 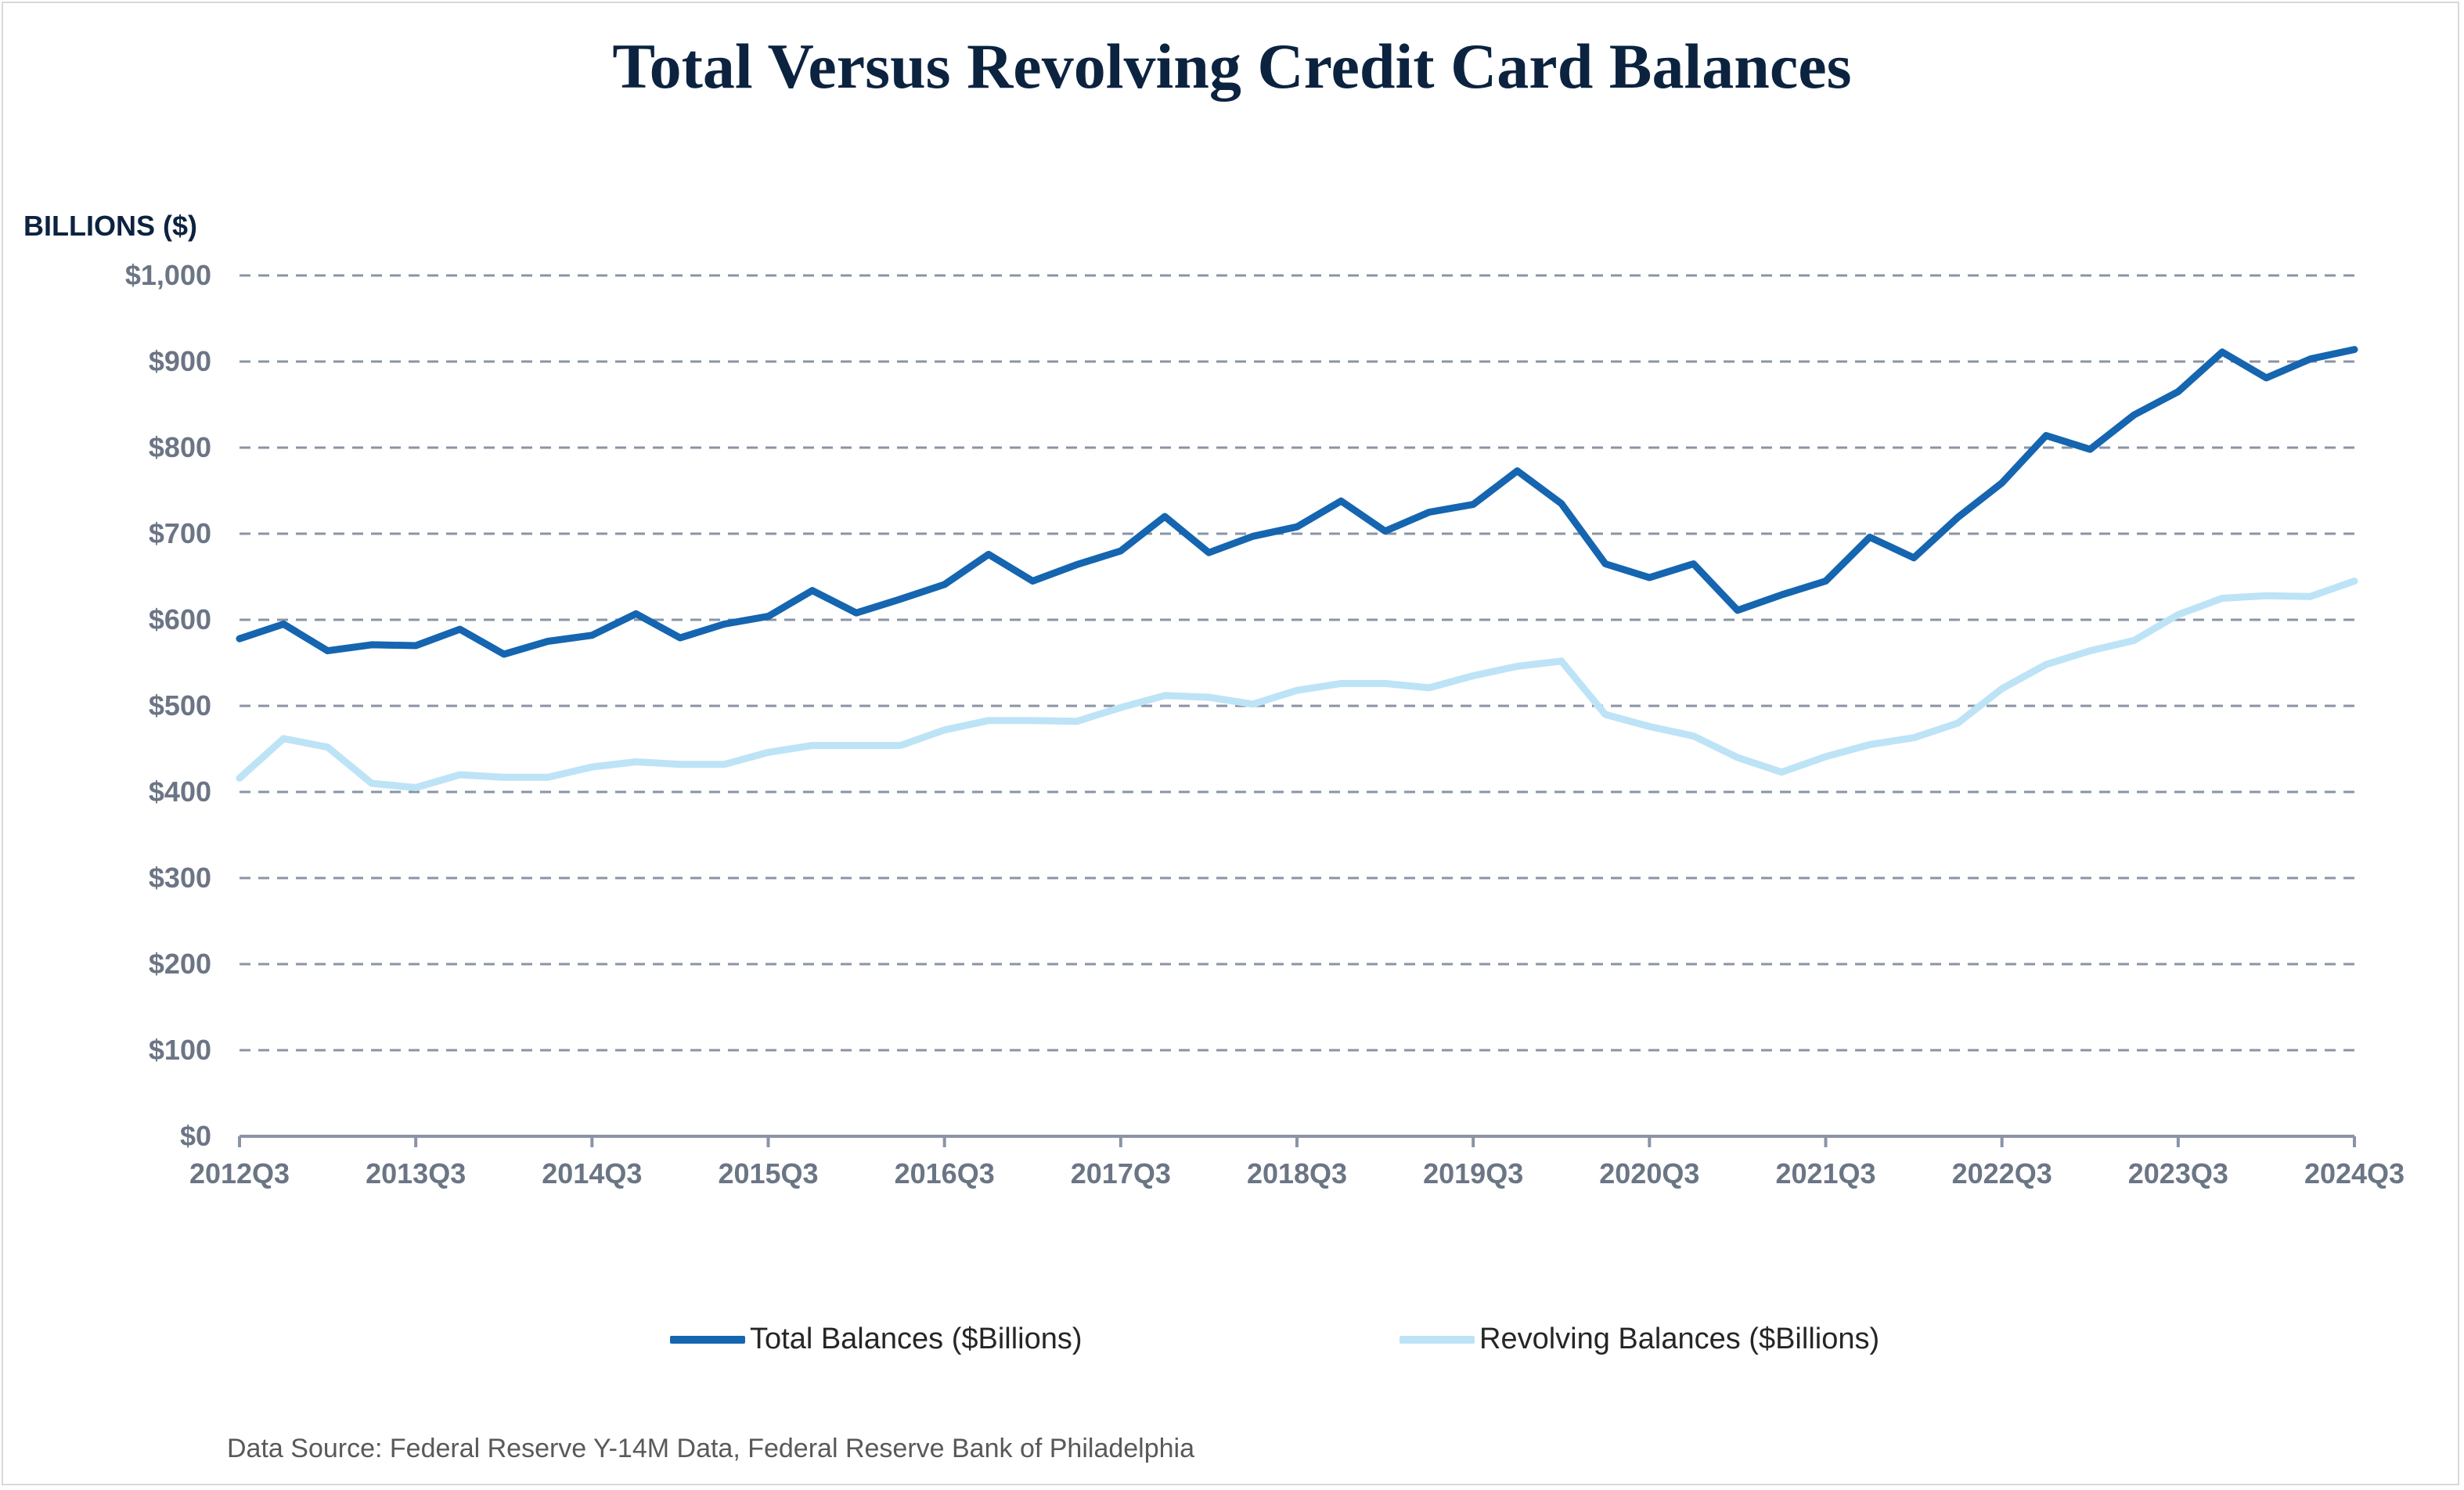 I want to click on y-tick-label: $700, so click(x=180, y=533).